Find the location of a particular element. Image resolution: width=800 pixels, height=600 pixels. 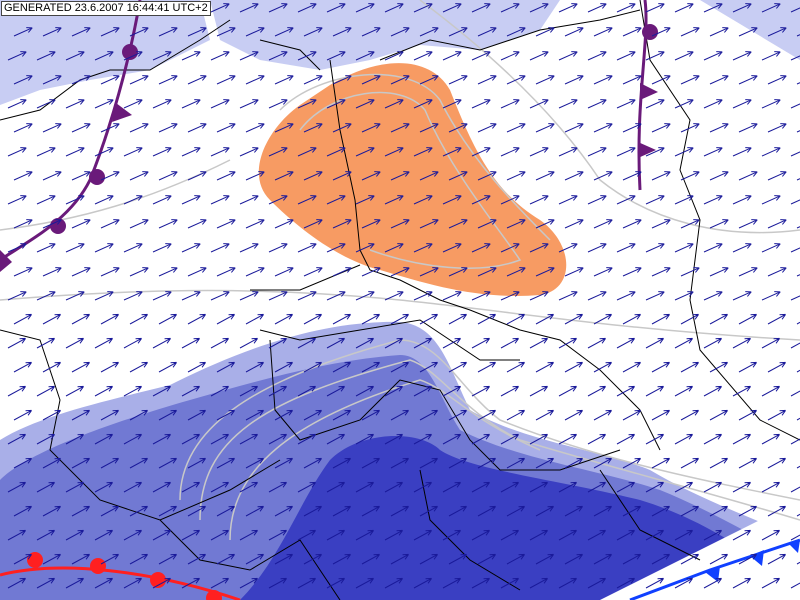

occluded-front is located at coordinates (642, 95).